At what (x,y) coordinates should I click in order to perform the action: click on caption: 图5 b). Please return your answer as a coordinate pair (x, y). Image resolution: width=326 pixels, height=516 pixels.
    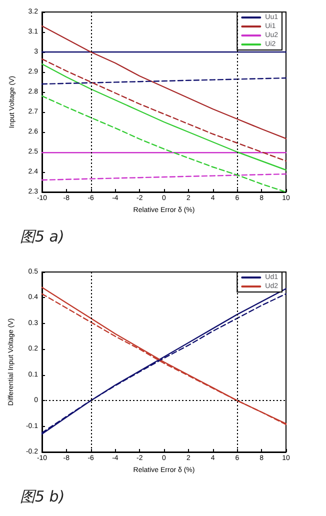
    Looking at the image, I should click on (42, 497).